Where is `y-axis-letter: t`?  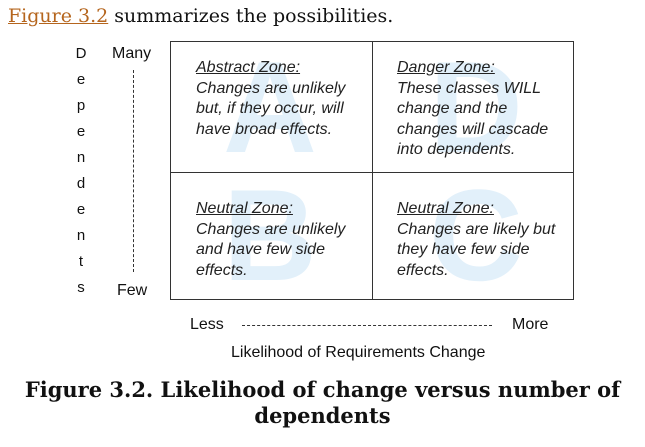
y-axis-letter: t is located at coordinates (81, 261).